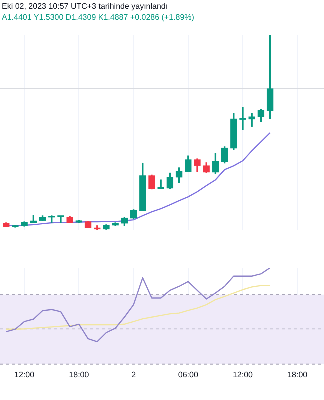 This screenshot has height=400, width=324. I want to click on text: Eki 02, 2023 10:57 UTC+3 tarihinde yayınlandı, so click(85, 7).